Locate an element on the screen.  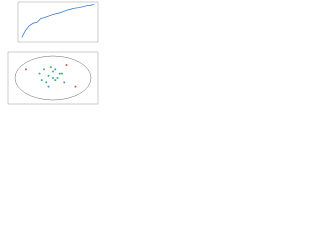
confidence-ellipse is located at coordinates (53, 78).